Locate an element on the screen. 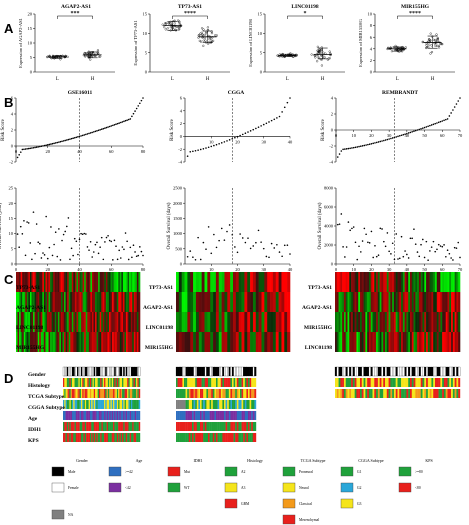 Image resolution: width=469 pixels, height=525 pixels. legend-swatch is located at coordinates (174, 471).